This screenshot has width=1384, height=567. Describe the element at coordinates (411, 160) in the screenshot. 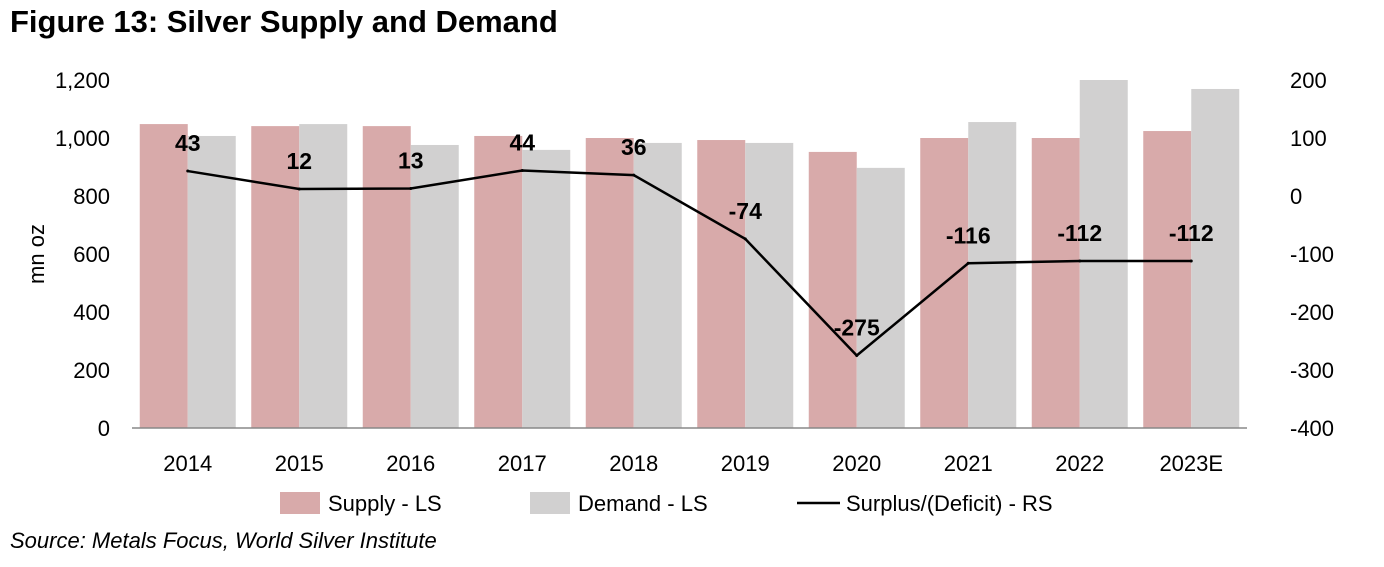

I see `data-label: 13` at that location.